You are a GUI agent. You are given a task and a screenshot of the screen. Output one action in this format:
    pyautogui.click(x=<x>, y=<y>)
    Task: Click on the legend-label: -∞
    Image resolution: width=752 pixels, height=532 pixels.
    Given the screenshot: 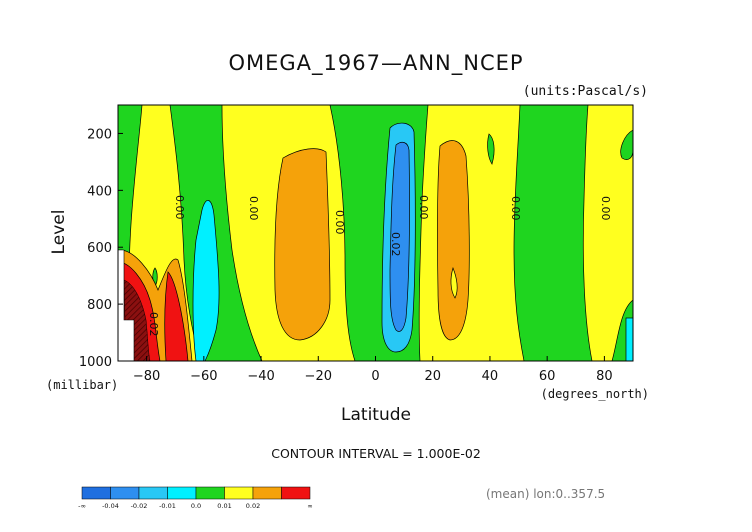 What is the action you would take?
    pyautogui.click(x=82, y=506)
    